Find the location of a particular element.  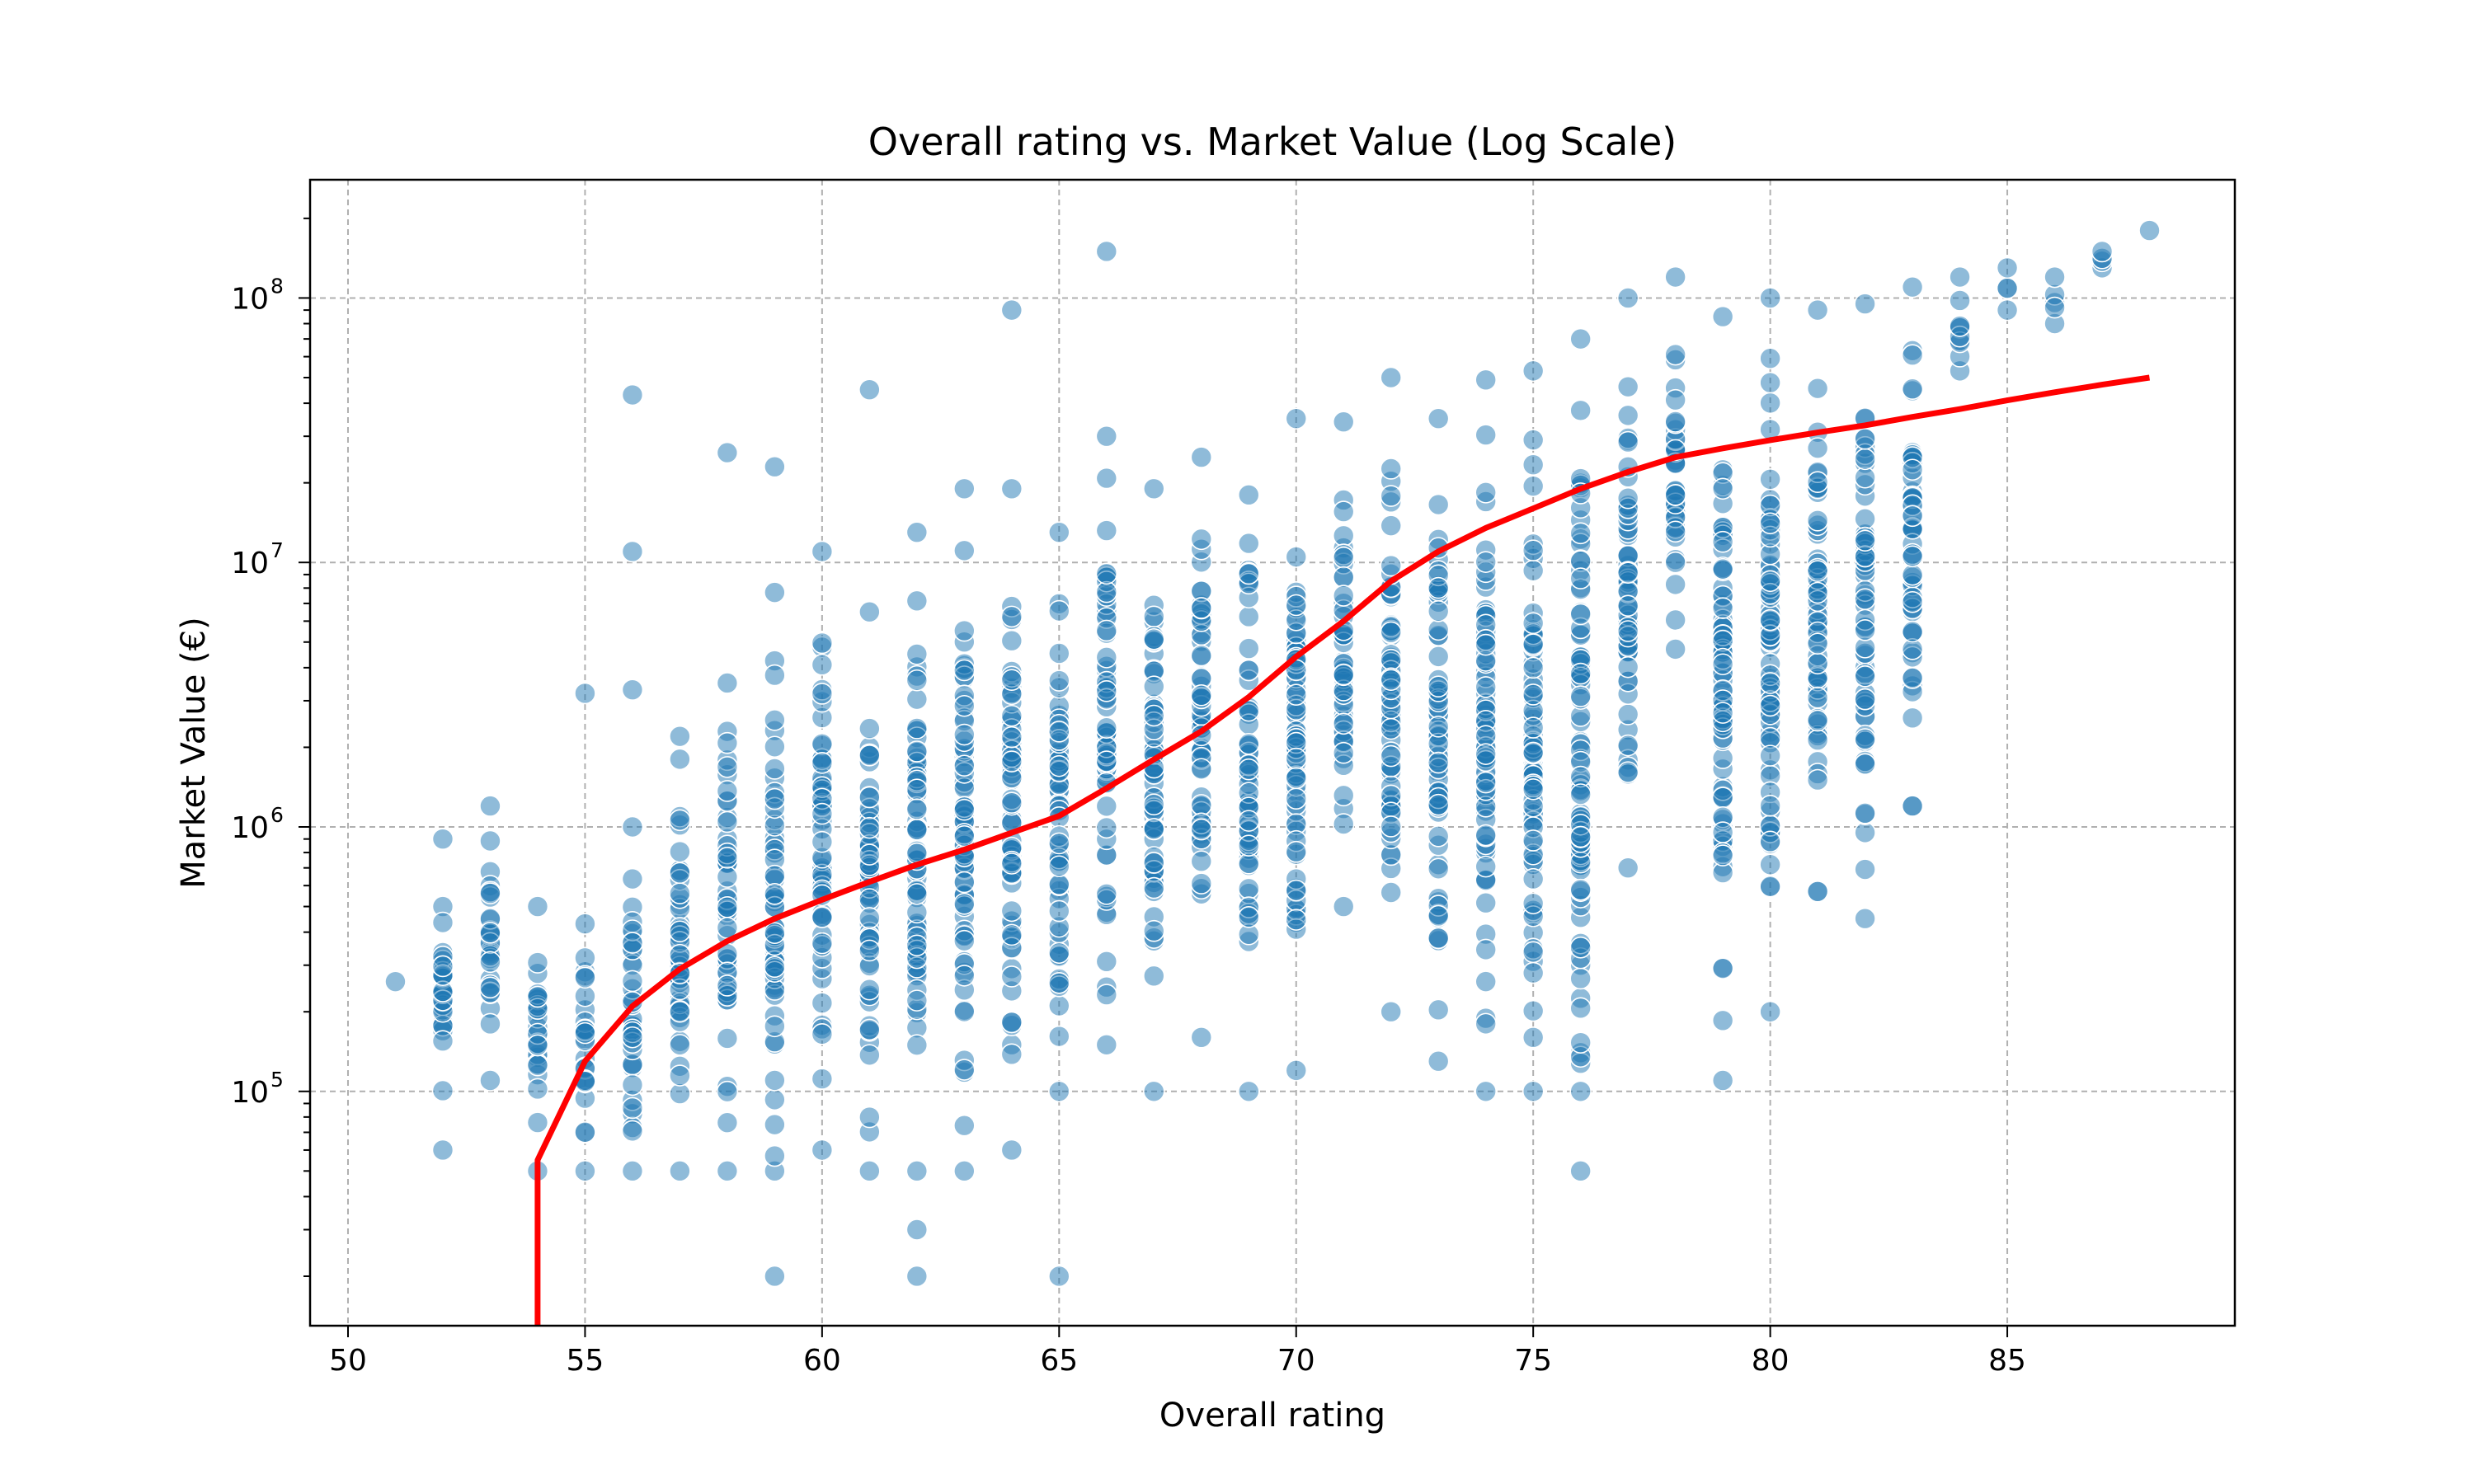

x-tick-label: 60 is located at coordinates (822, 1361).